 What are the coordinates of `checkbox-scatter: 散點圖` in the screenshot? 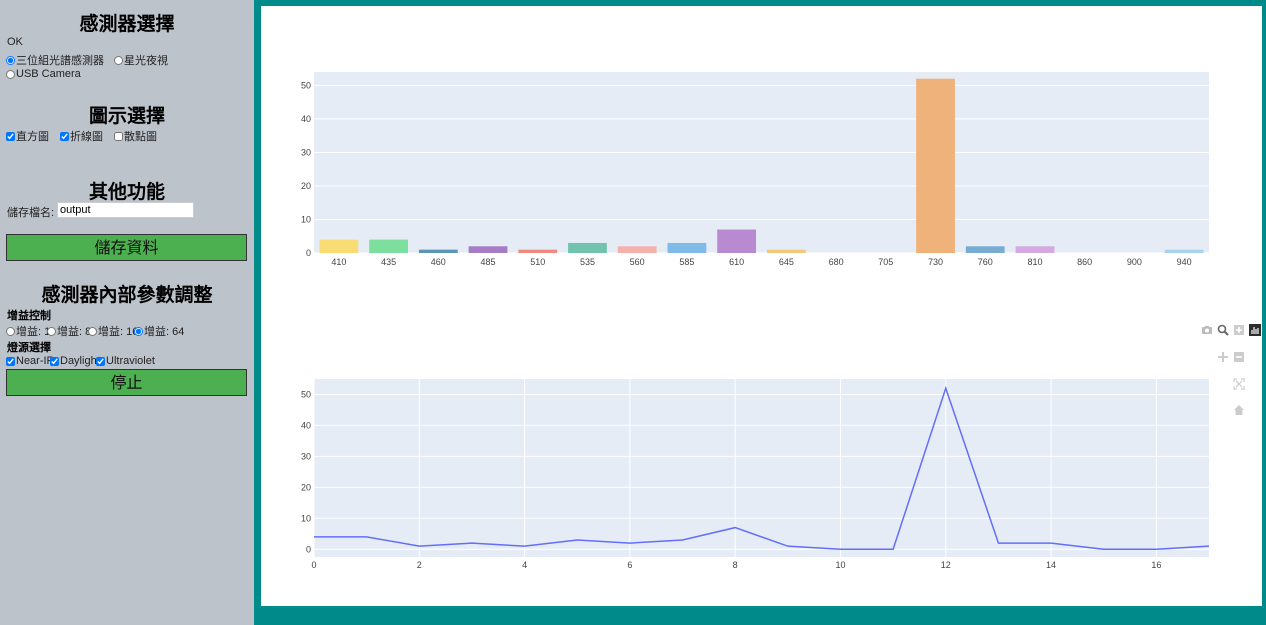 It's located at (135, 136).